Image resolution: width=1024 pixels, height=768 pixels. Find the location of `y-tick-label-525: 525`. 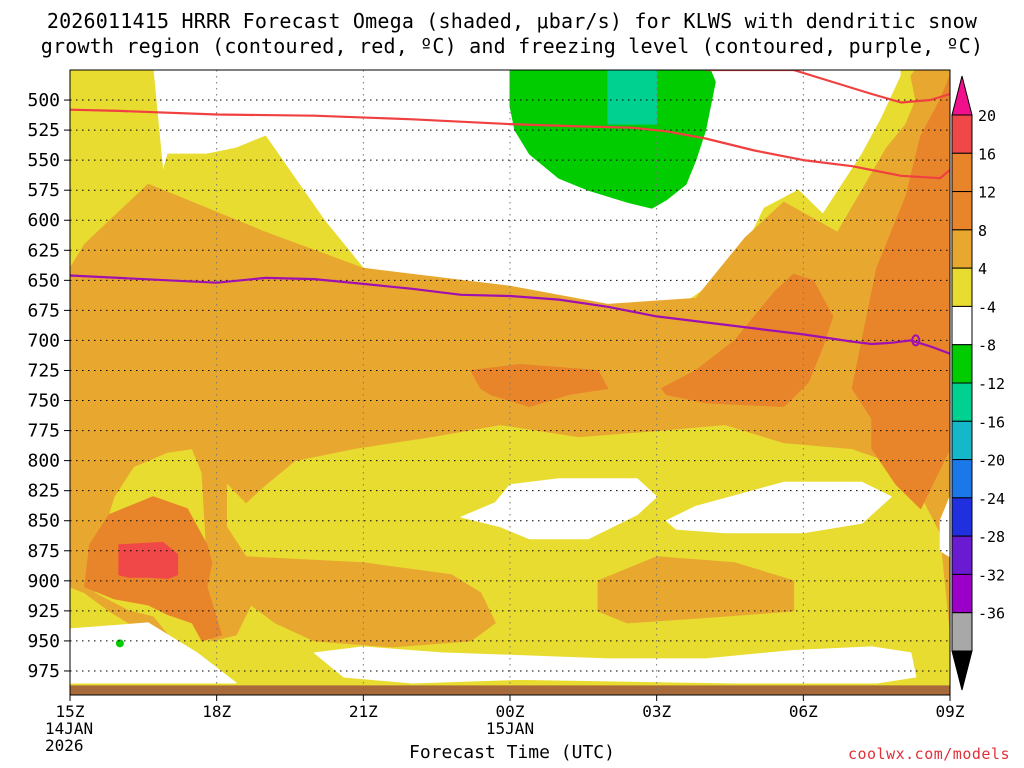

y-tick-label-525: 525 is located at coordinates (43, 130).